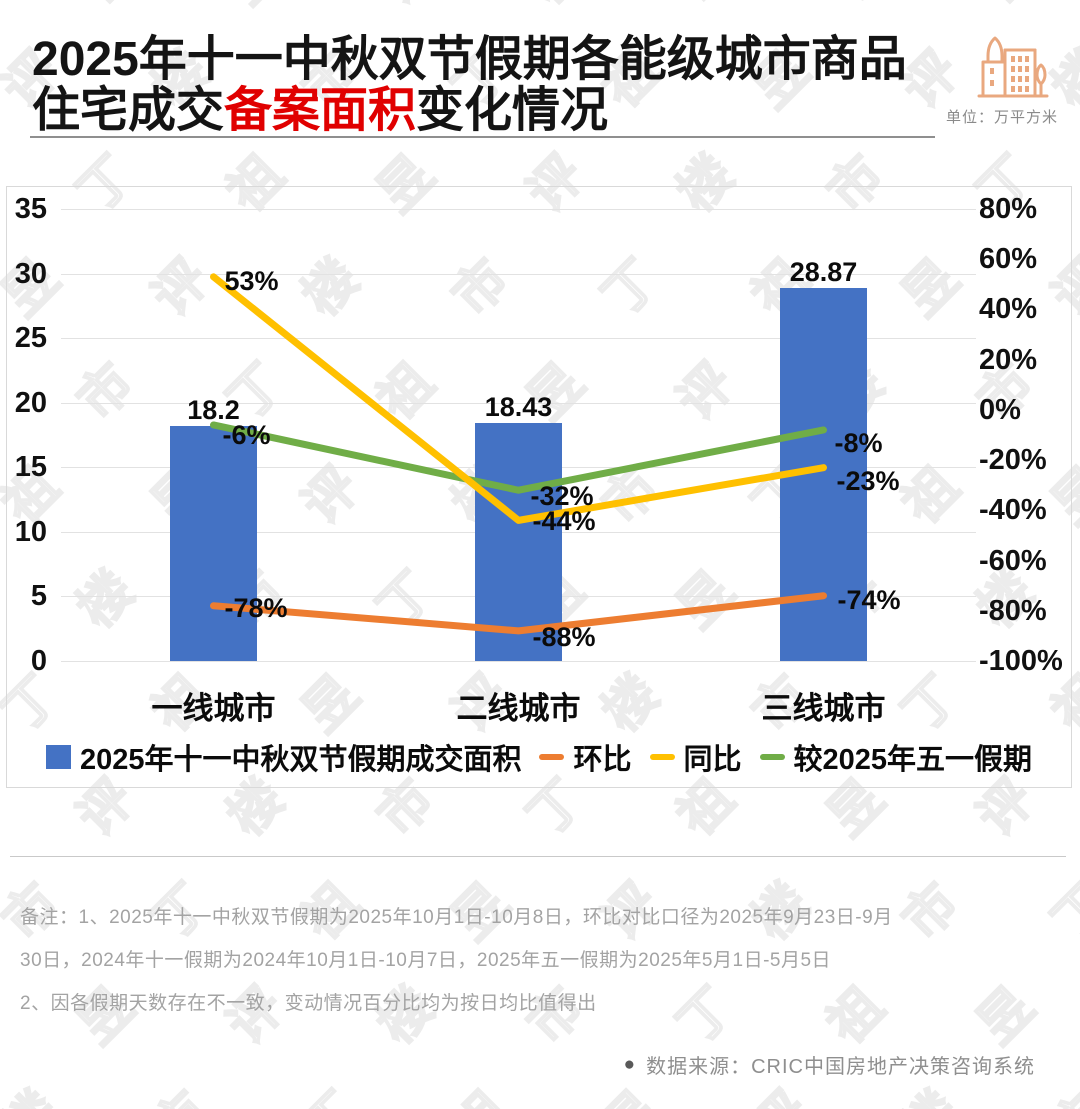  I want to click on building-icon, so click(1013, 67).